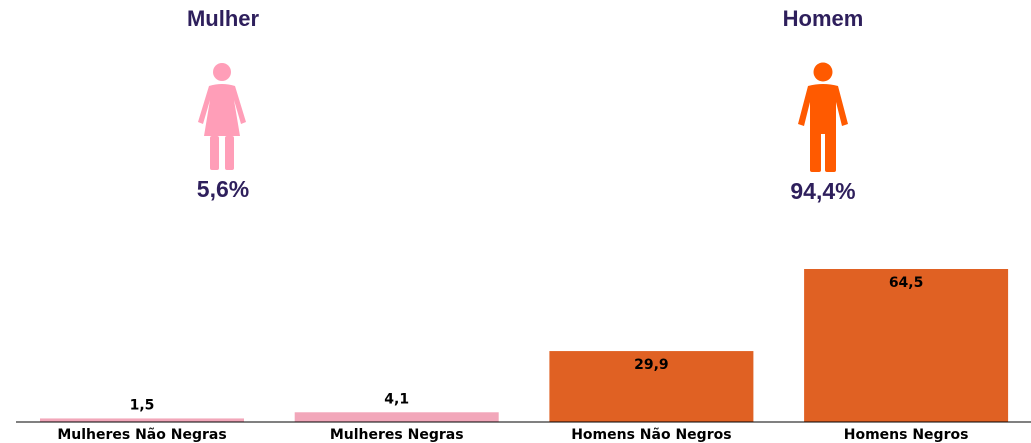 The width and height of the screenshot is (1031, 443). Describe the element at coordinates (222, 116) in the screenshot. I see `woman-icon` at that location.